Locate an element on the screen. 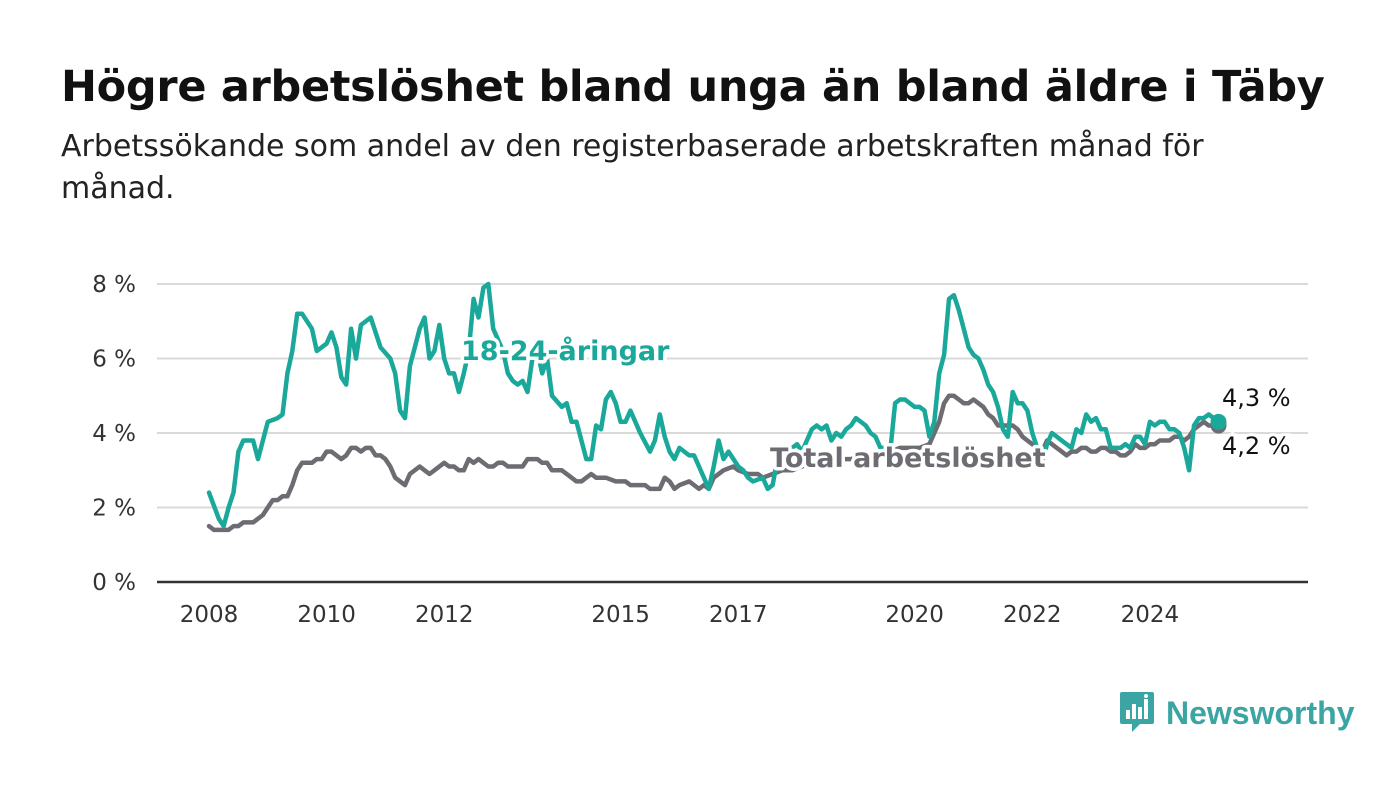 This screenshot has width=1400, height=794. end-dot-youth is located at coordinates (1218, 421).